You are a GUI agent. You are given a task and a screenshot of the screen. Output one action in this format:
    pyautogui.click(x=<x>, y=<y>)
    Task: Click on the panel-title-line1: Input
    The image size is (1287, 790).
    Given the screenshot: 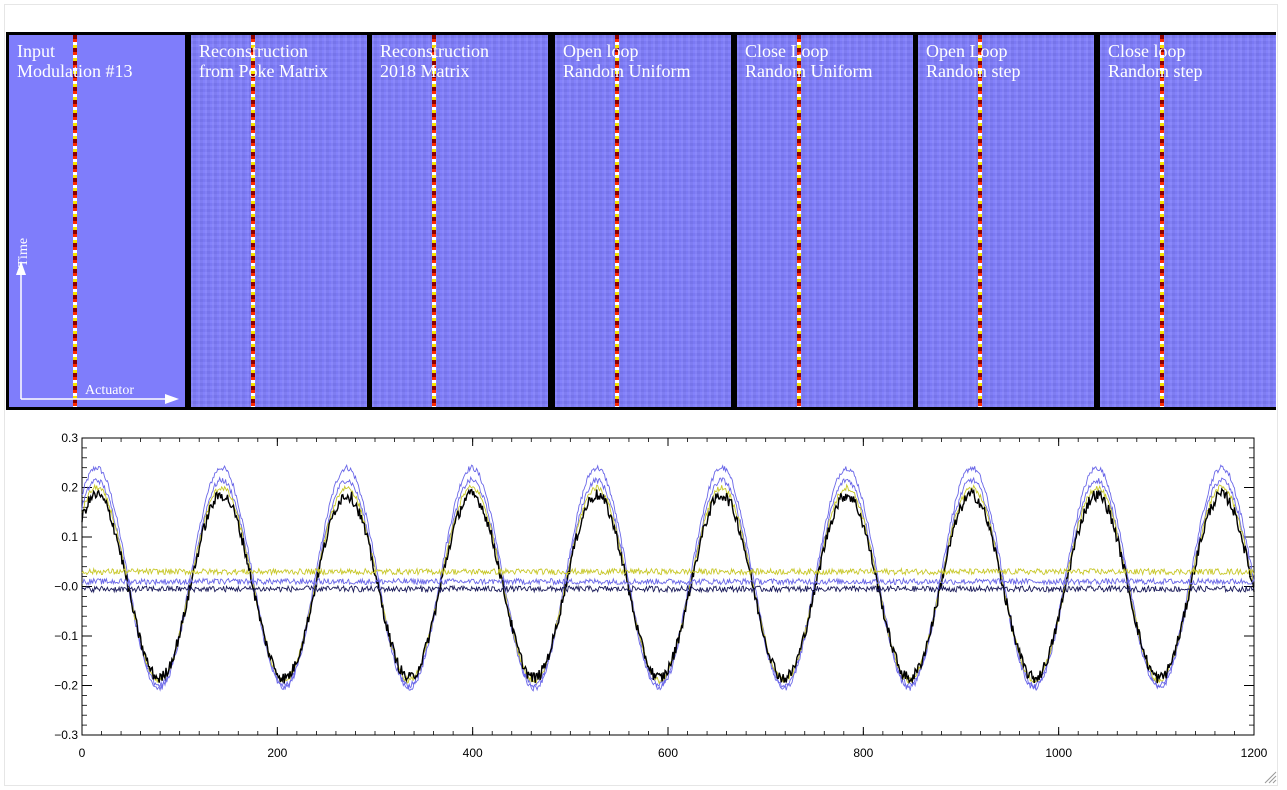 What is the action you would take?
    pyautogui.click(x=36, y=51)
    